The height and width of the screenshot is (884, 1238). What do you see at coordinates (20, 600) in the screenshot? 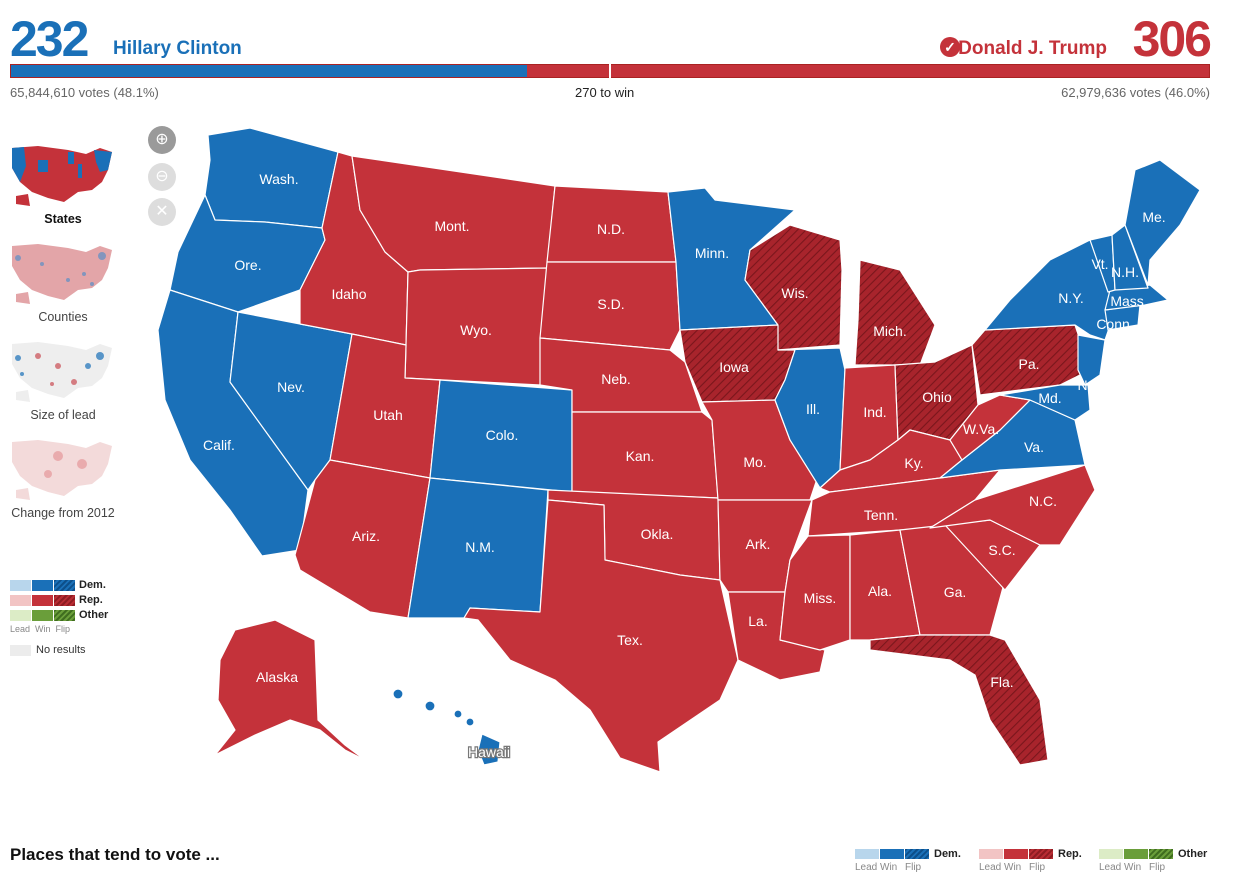
I see `swatch-rep-lead` at bounding box center [20, 600].